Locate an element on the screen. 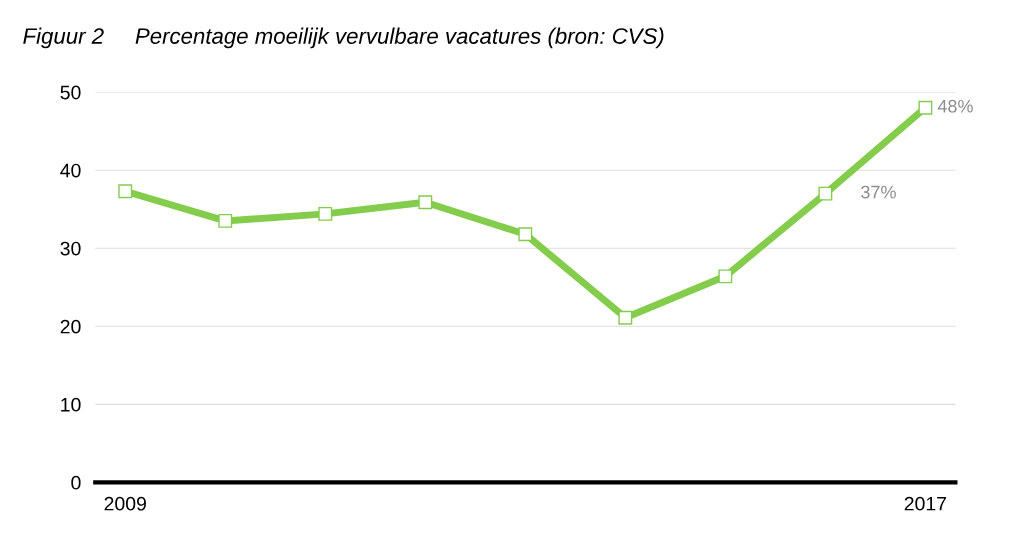 Image resolution: width=1024 pixels, height=542 pixels. x-tick-label: 2009 is located at coordinates (125, 503).